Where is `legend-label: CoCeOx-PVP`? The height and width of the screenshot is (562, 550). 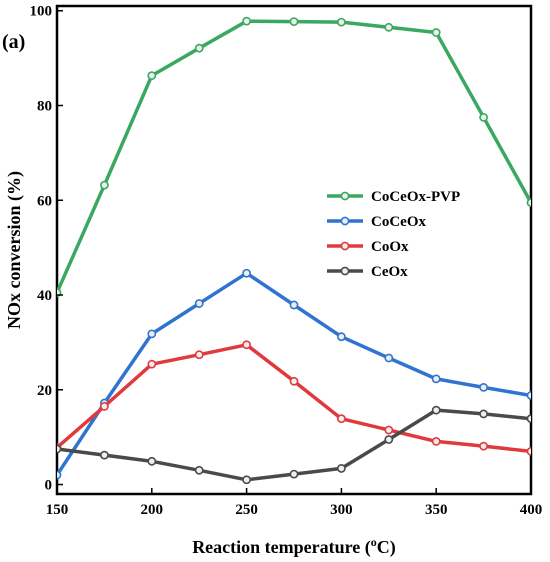
legend-label: CoCeOx-PVP is located at coordinates (415, 197).